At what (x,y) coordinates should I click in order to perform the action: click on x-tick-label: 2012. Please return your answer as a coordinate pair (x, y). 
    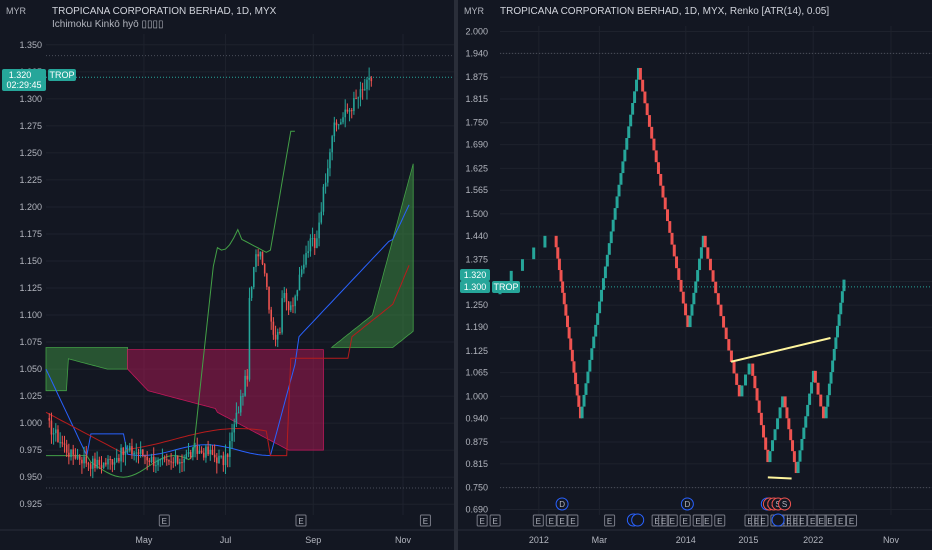
    Looking at the image, I should click on (539, 540).